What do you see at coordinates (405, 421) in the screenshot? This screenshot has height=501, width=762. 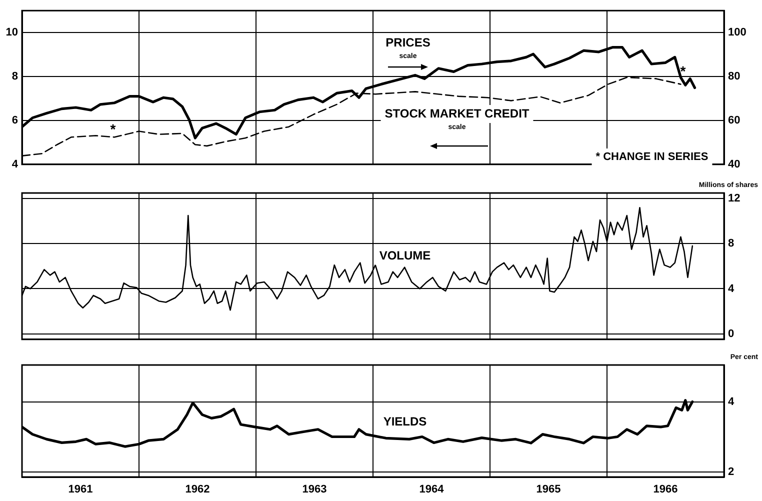 I see `series-label: YIELDS` at bounding box center [405, 421].